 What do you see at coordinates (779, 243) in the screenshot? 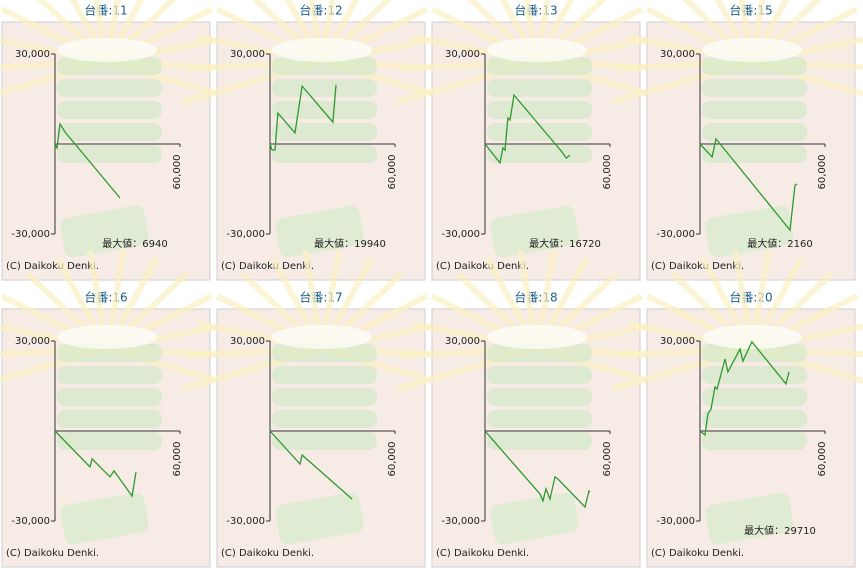
I see `max-annotation: 最大値：2160` at bounding box center [779, 243].